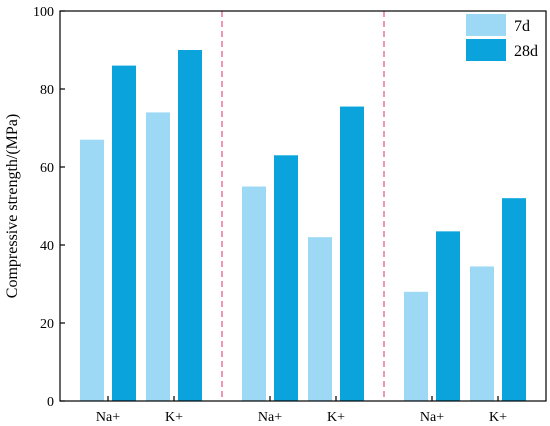 The image size is (550, 426). What do you see at coordinates (47, 168) in the screenshot?
I see `y-tick-label: 60` at bounding box center [47, 168].